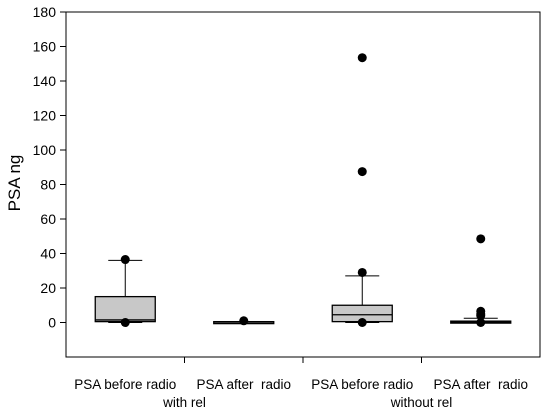 The width and height of the screenshot is (550, 418). Describe the element at coordinates (14, 183) in the screenshot. I see `y-axis-label: PSA ng` at that location.